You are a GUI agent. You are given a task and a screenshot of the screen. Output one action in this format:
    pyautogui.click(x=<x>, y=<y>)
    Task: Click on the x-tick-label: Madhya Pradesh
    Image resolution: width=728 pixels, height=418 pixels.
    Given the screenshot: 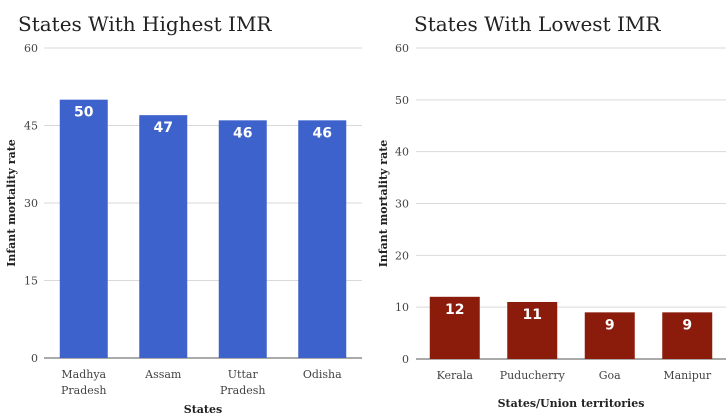 What is the action you would take?
    pyautogui.click(x=84, y=382)
    